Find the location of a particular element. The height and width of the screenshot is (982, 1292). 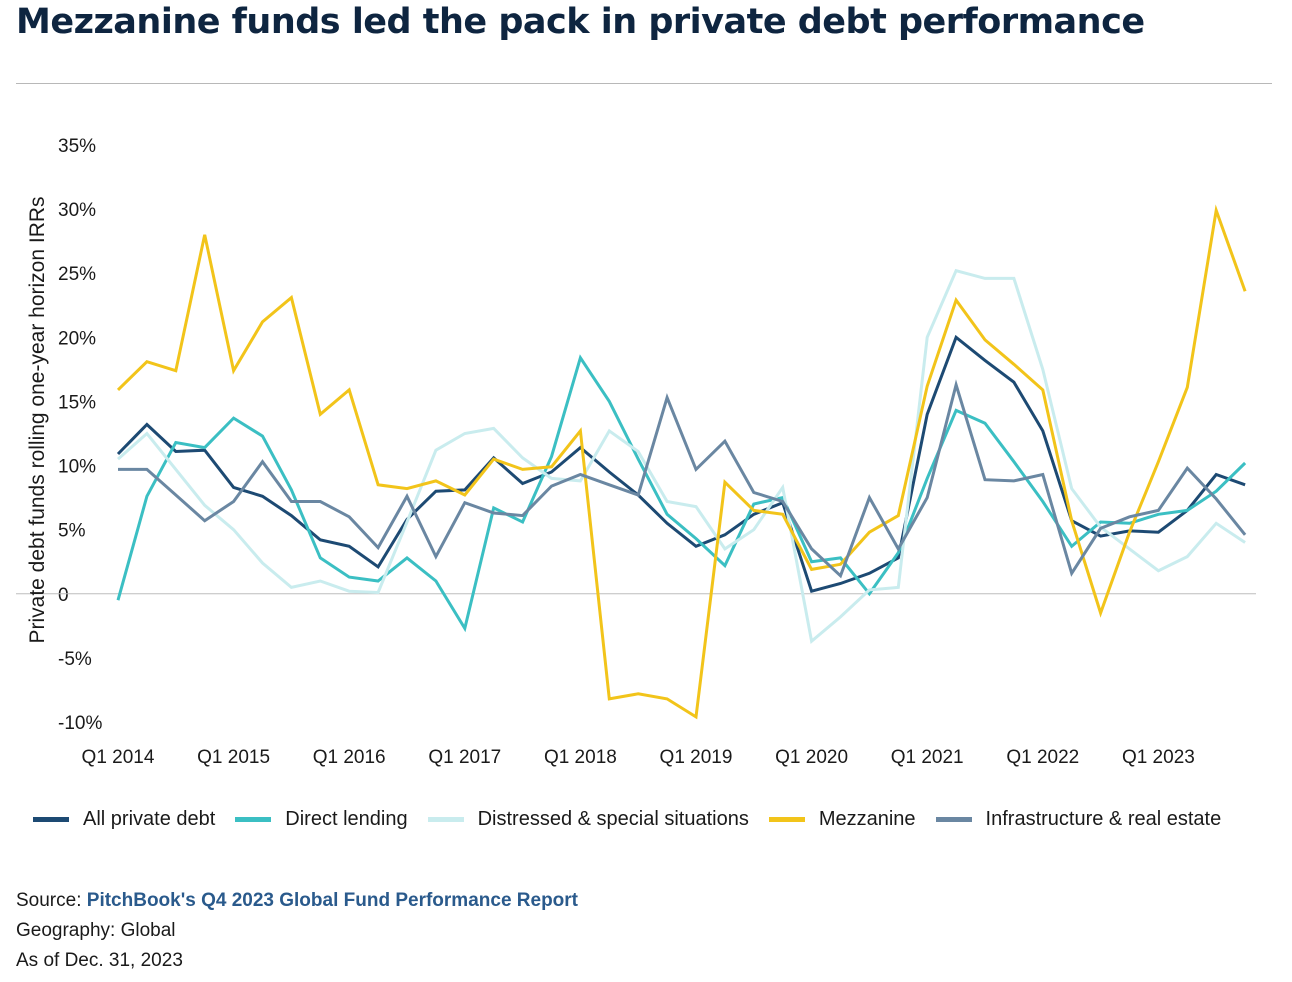

y-tick-label: 15% is located at coordinates (77, 402).